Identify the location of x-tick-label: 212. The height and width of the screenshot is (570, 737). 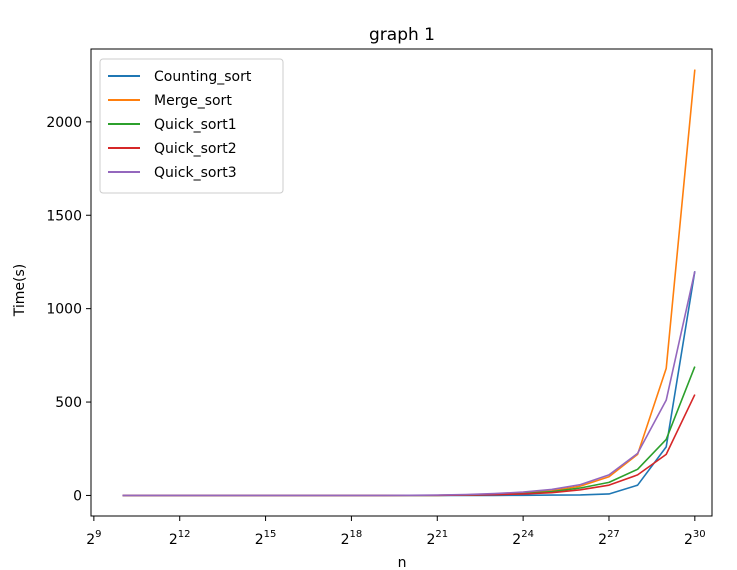
(180, 538).